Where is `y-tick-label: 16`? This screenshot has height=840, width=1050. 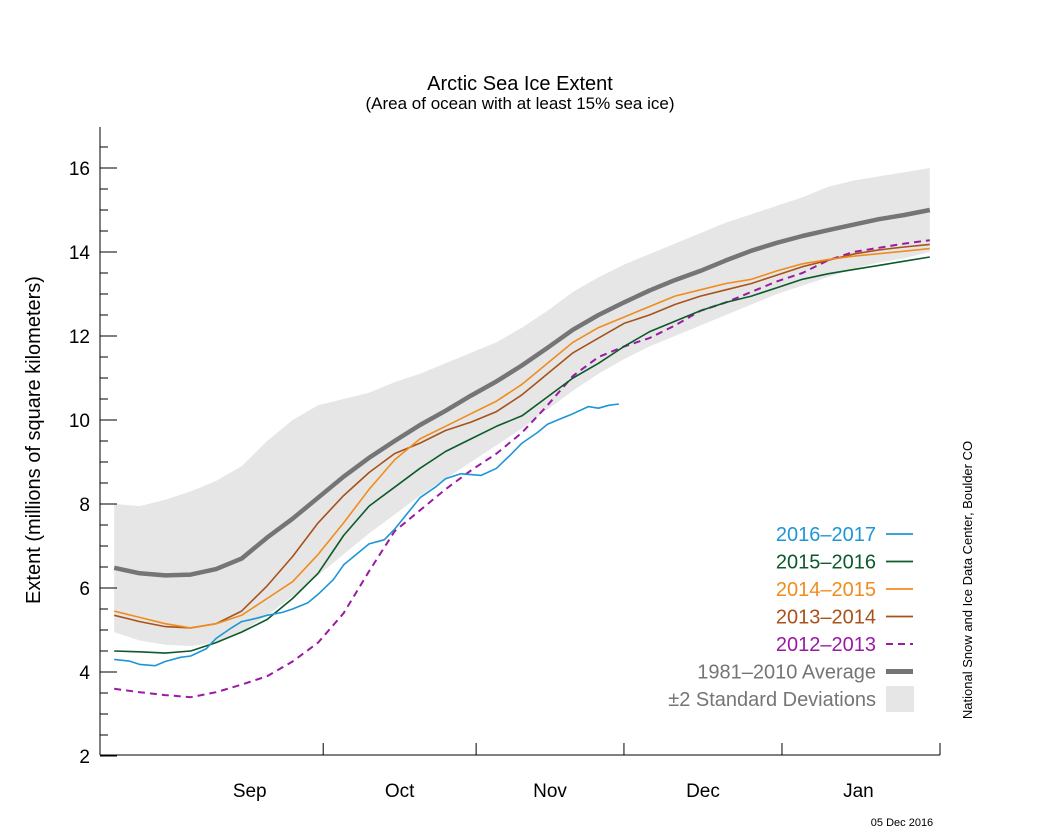
y-tick-label: 16 is located at coordinates (79, 169).